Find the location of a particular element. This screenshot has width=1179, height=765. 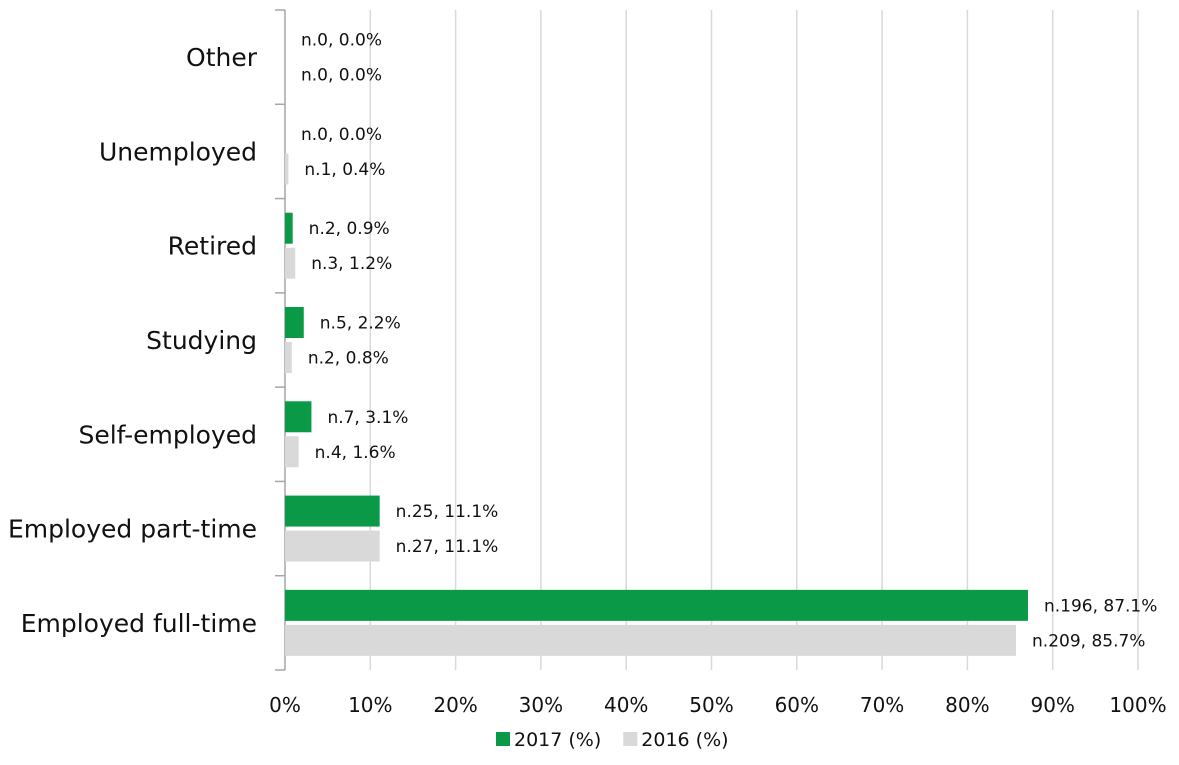

x-tick-label: 70% is located at coordinates (882, 705).